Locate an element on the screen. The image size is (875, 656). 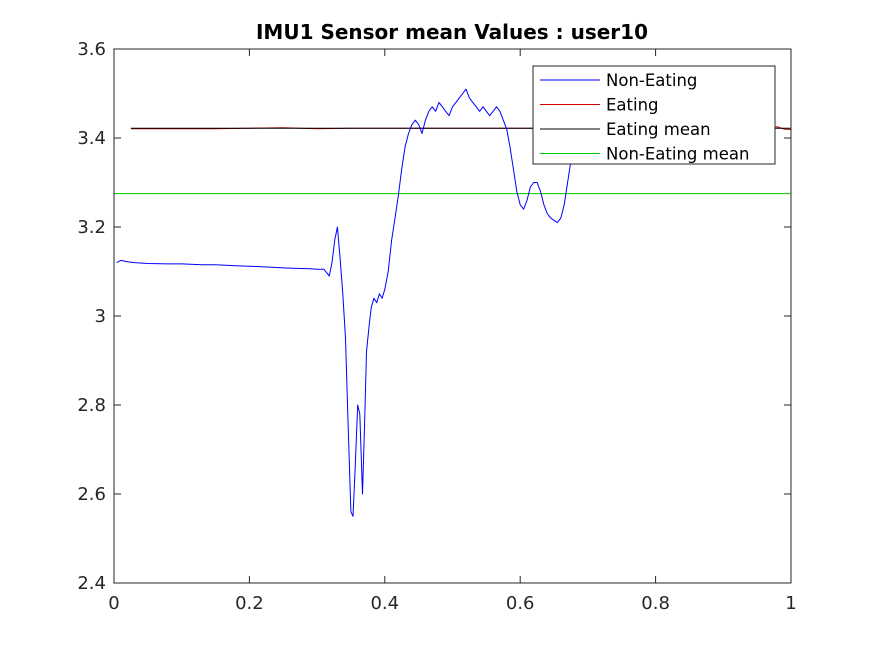
y-tick-label: 3.6 is located at coordinates (91, 49).